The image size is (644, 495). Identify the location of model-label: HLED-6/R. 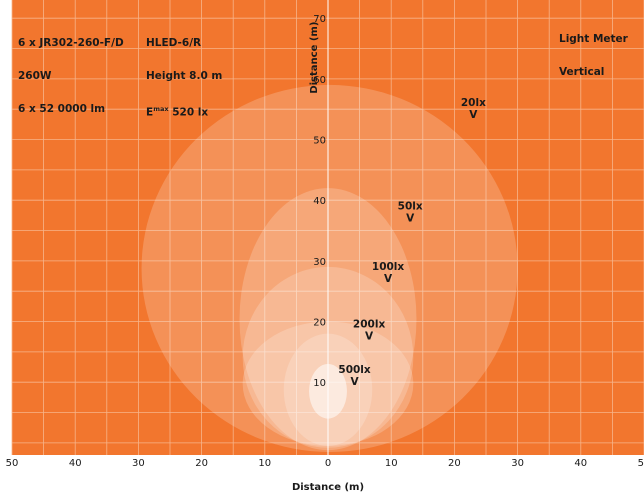
(174, 43).